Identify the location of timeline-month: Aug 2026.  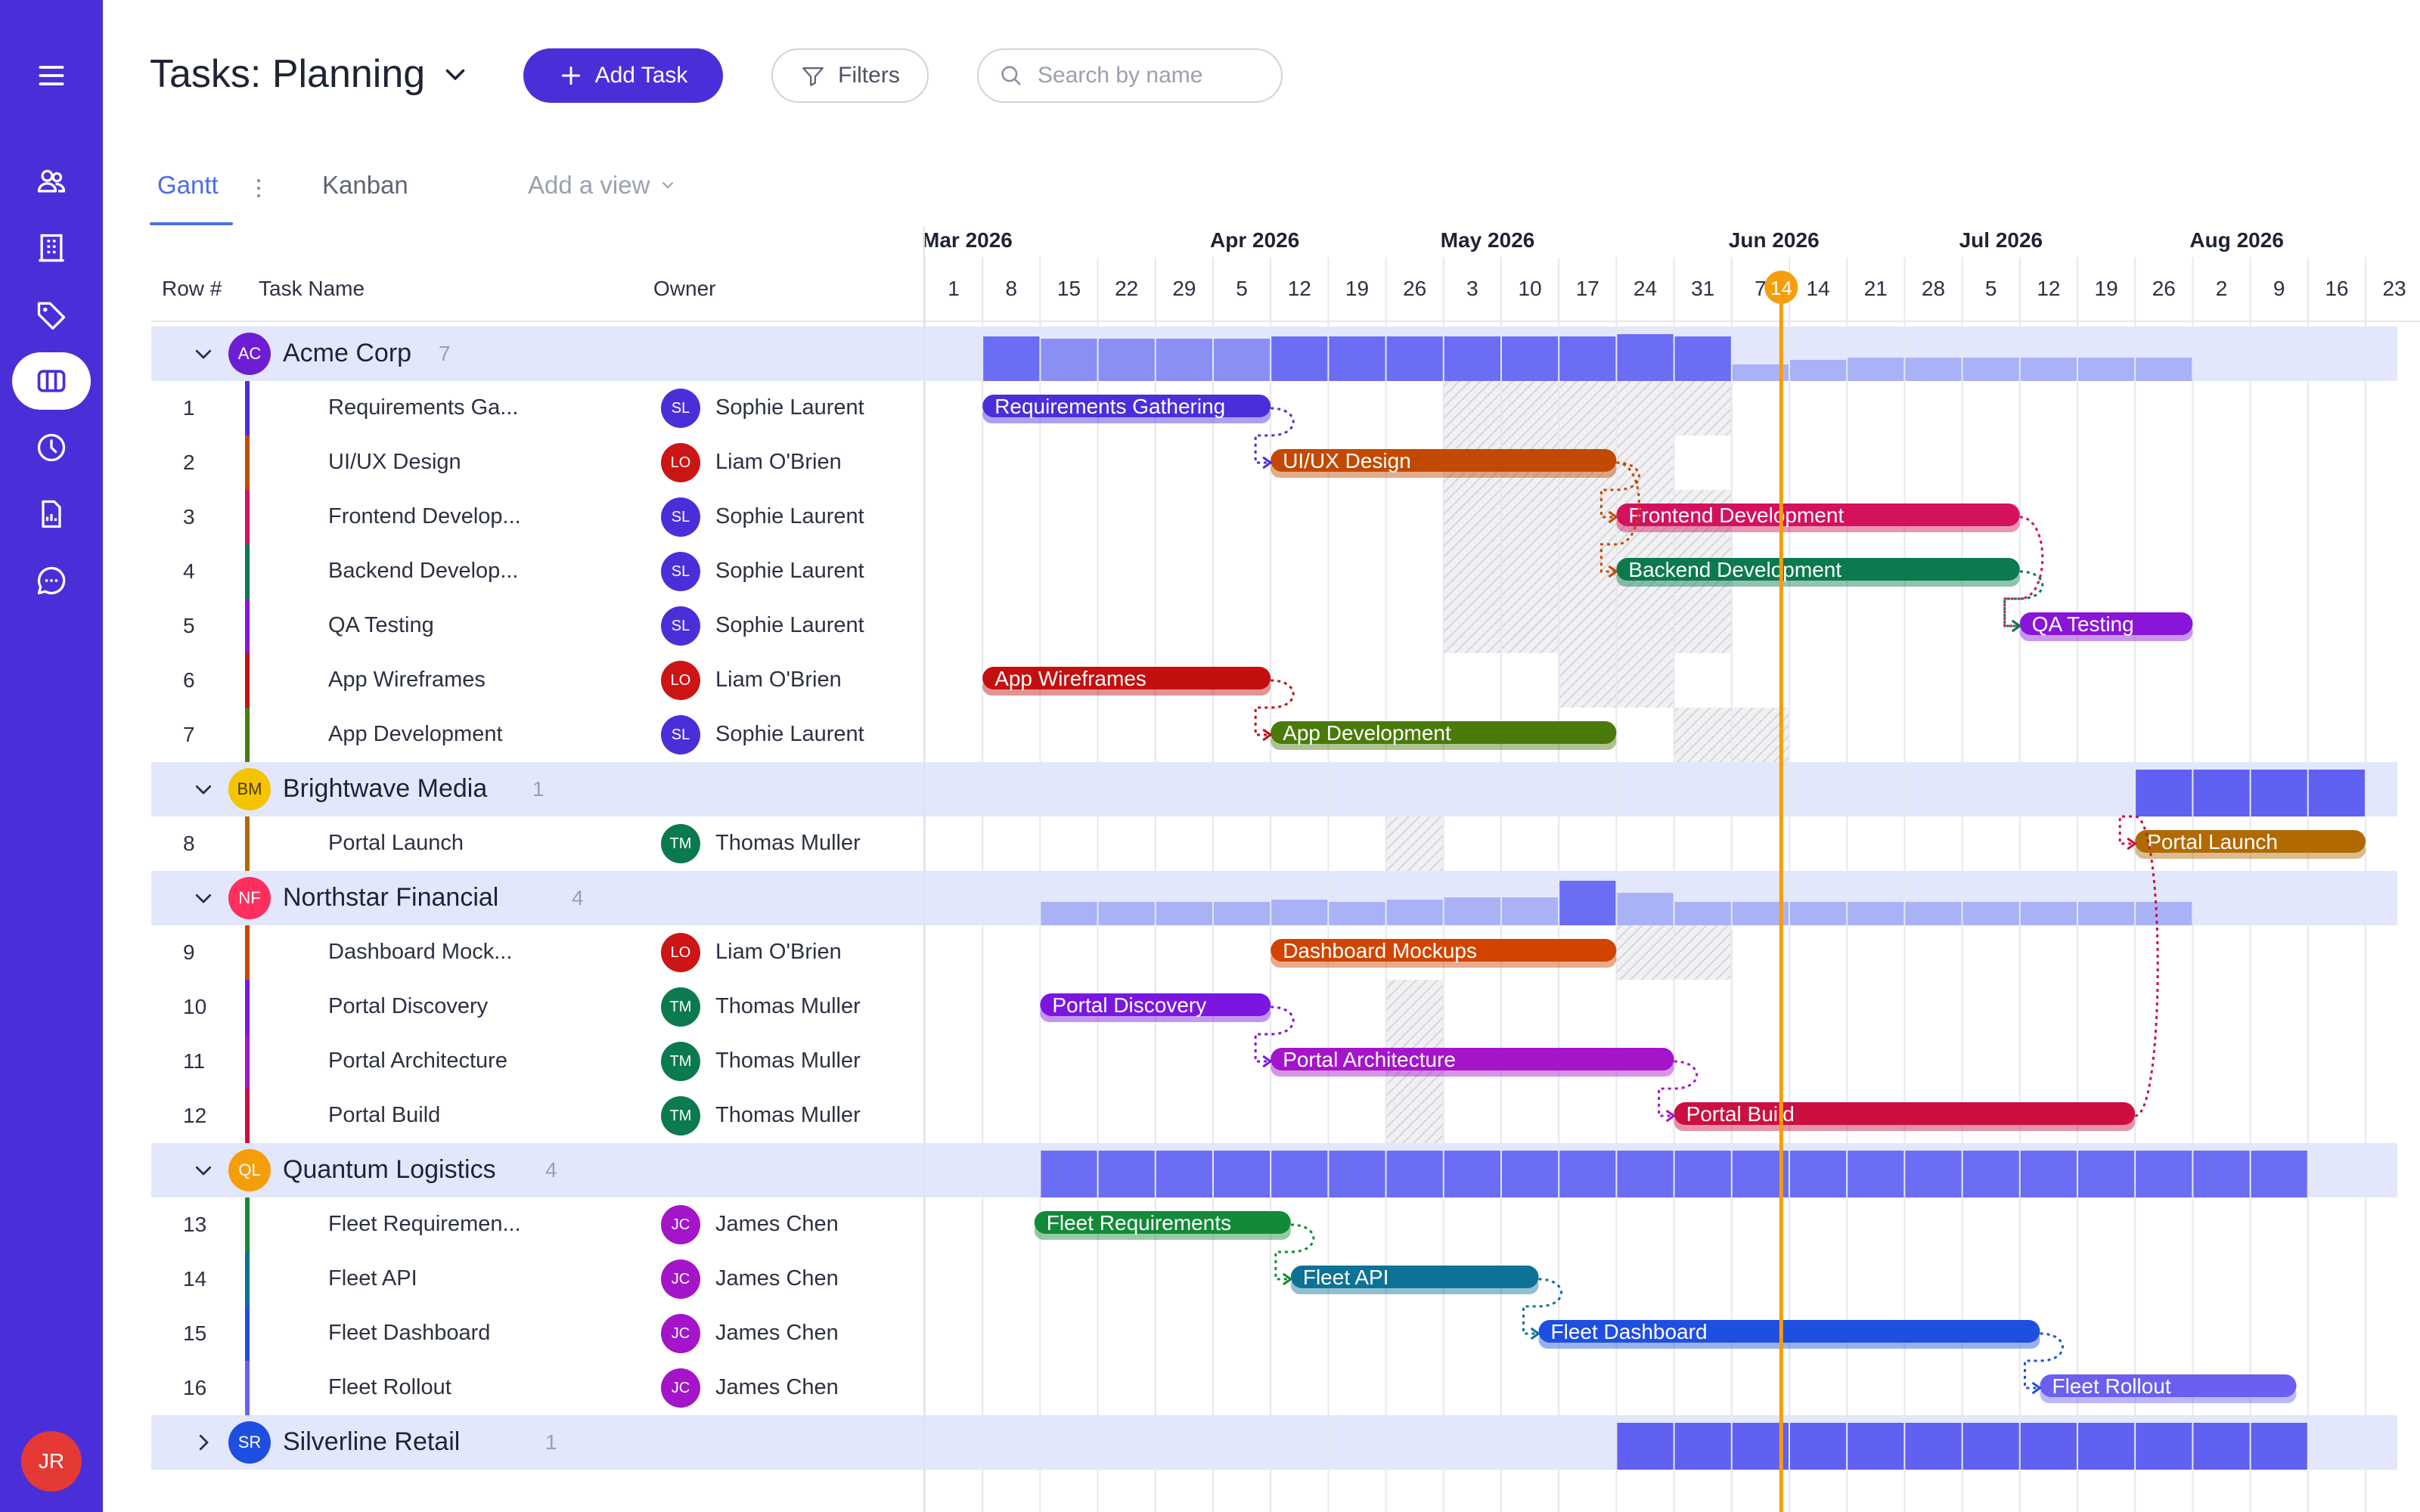
(2236, 240).